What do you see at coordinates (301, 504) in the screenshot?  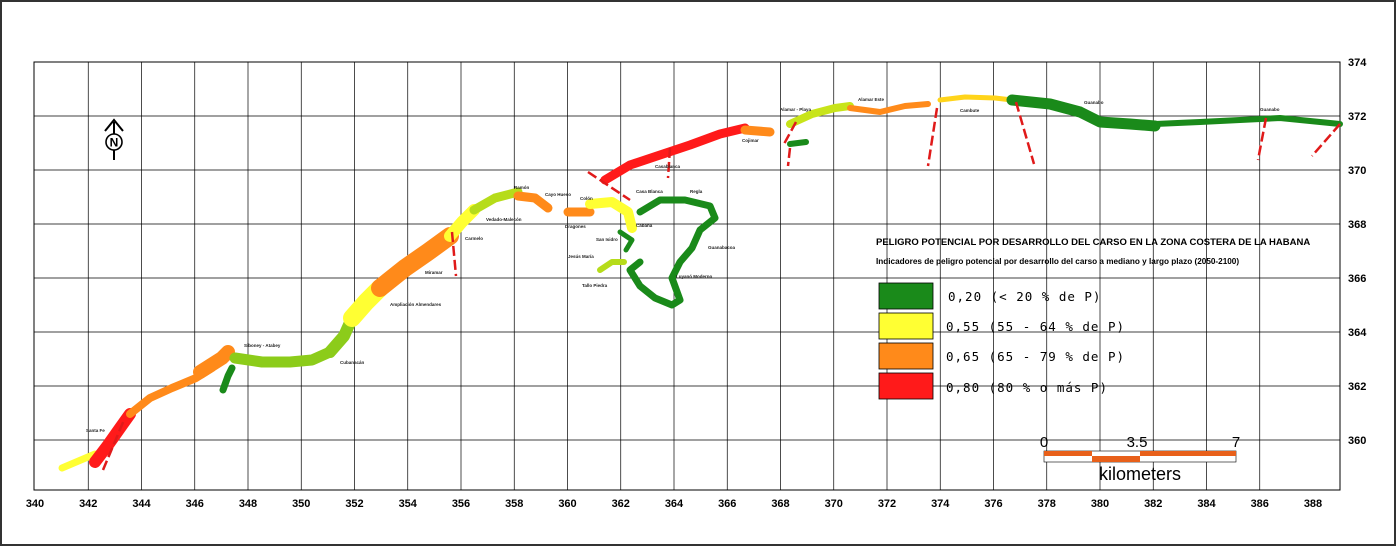 I see `x-tick-label: 350` at bounding box center [301, 504].